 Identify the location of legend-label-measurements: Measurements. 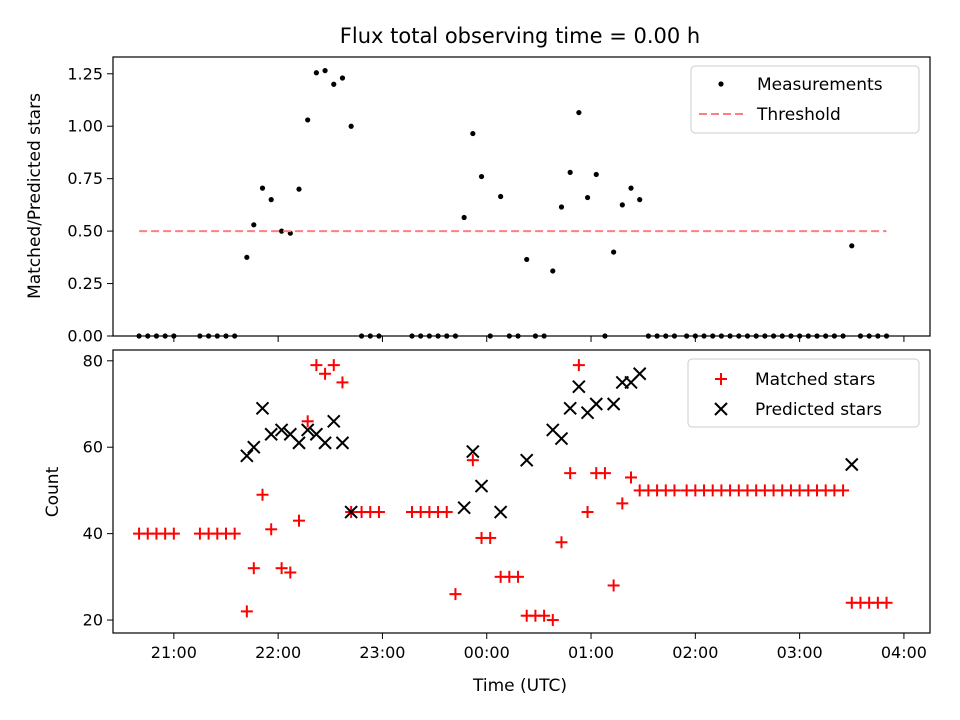
(820, 85).